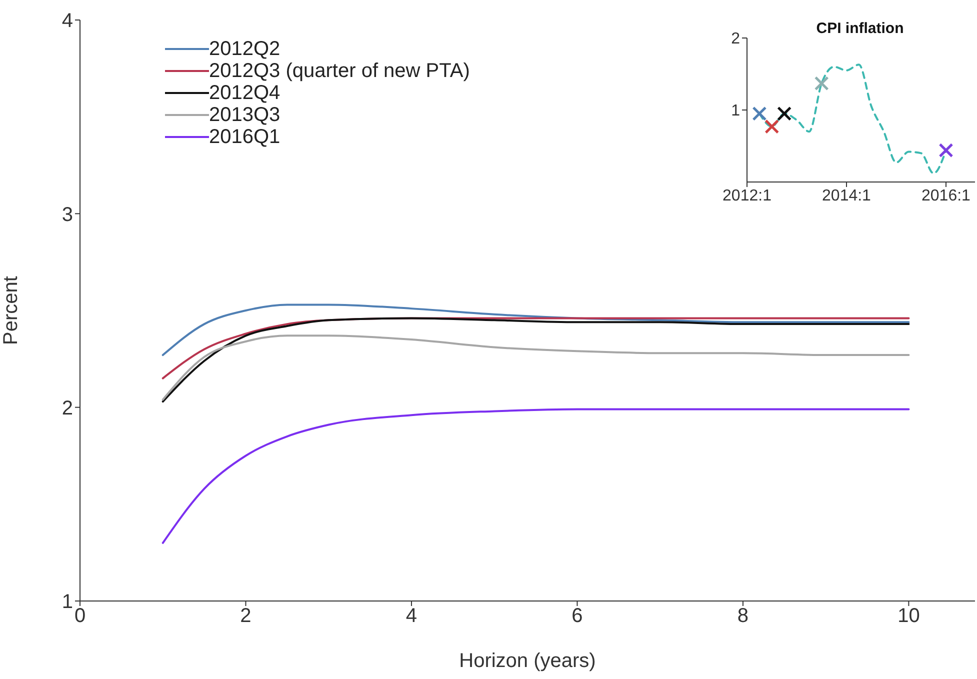 The height and width of the screenshot is (679, 977). I want to click on legend-label: 2016Q1, so click(244, 137).